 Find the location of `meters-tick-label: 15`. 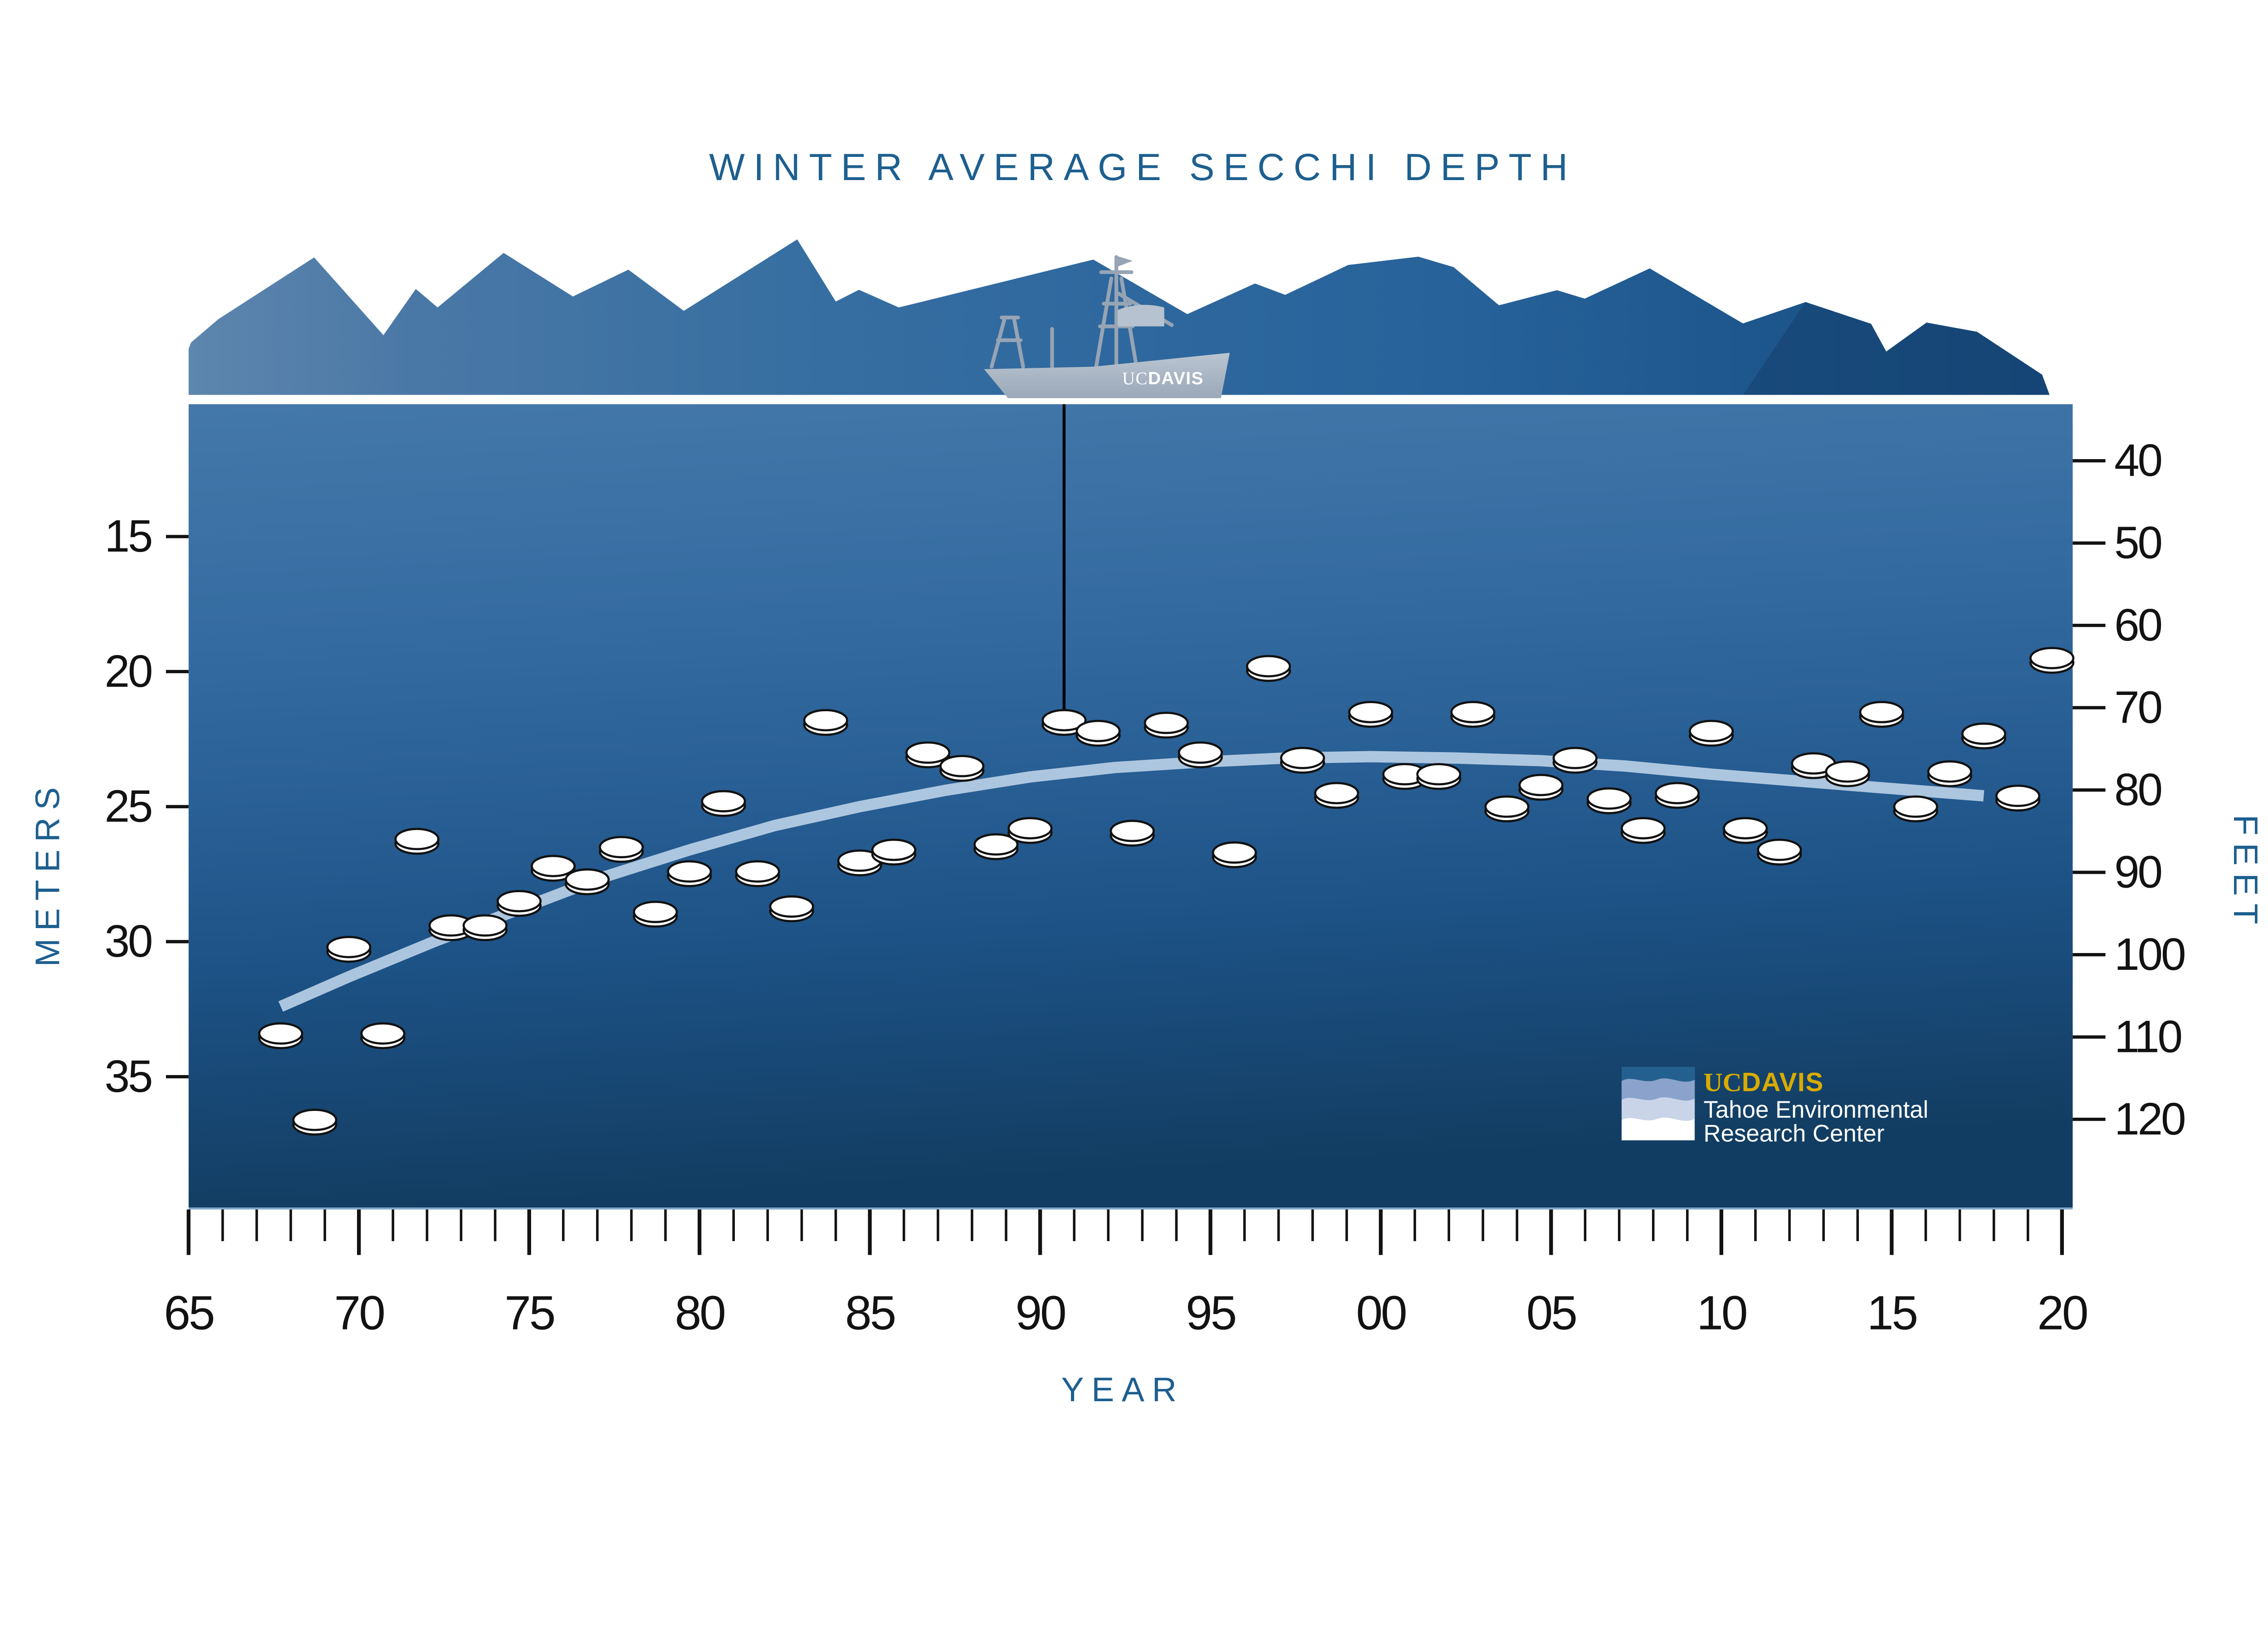

meters-tick-label: 15 is located at coordinates (128, 536).